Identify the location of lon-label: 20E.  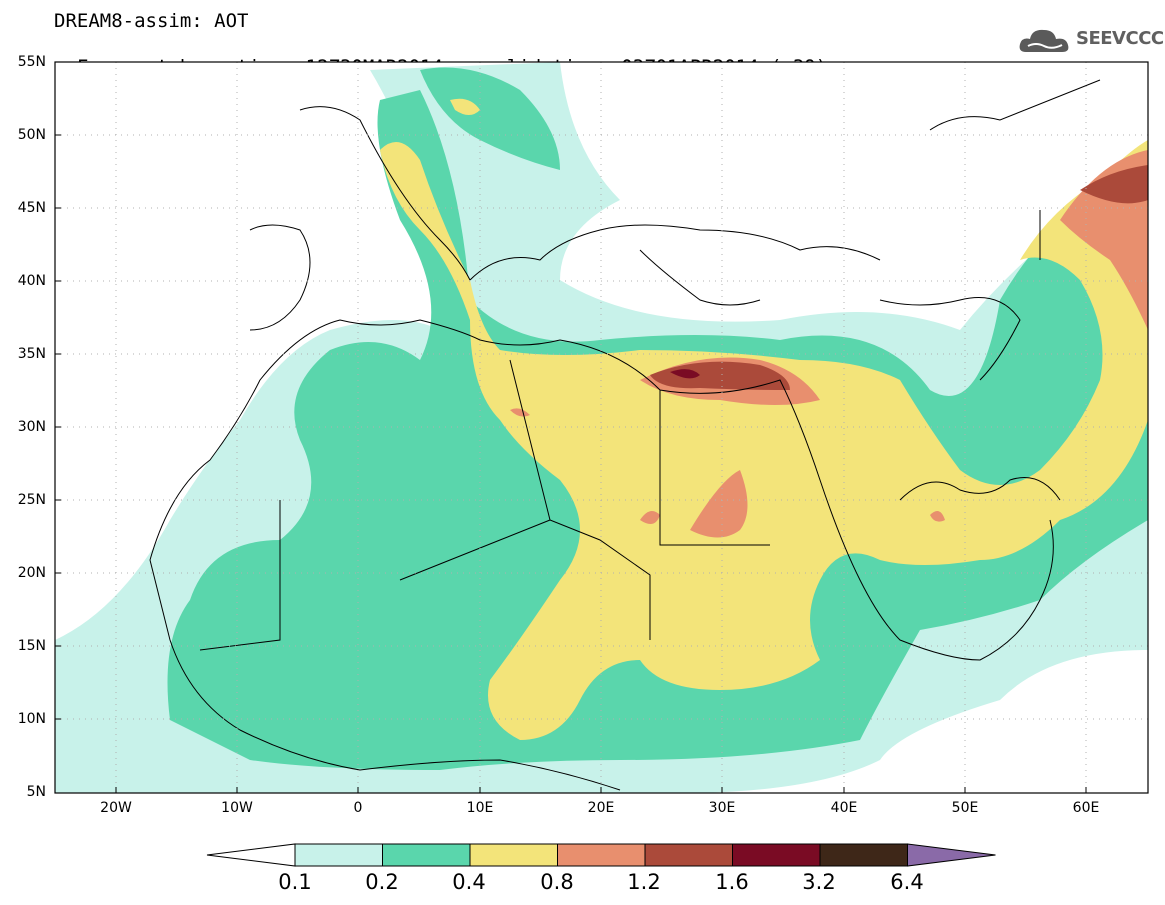
(601, 808).